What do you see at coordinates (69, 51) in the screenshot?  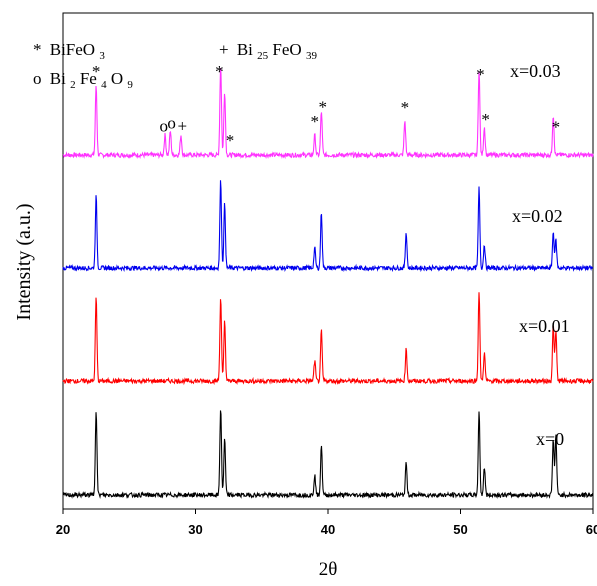 I see `legend-entry-bifeo3: * BiFeO 3` at bounding box center [69, 51].